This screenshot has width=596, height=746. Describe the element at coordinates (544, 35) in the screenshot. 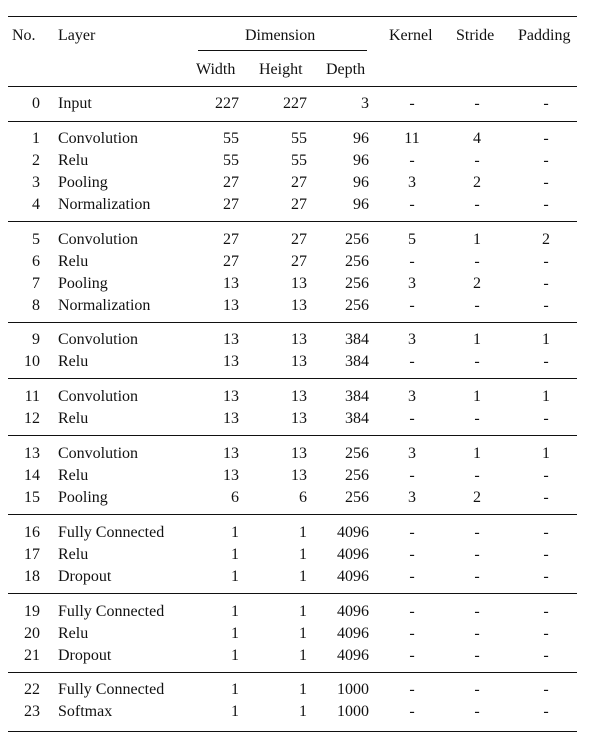

I see `header-padding: Padding` at that location.